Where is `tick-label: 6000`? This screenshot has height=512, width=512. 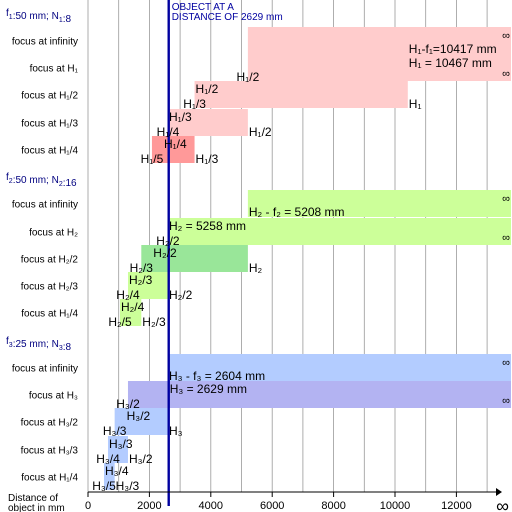 tick-label: 6000 is located at coordinates (272, 506).